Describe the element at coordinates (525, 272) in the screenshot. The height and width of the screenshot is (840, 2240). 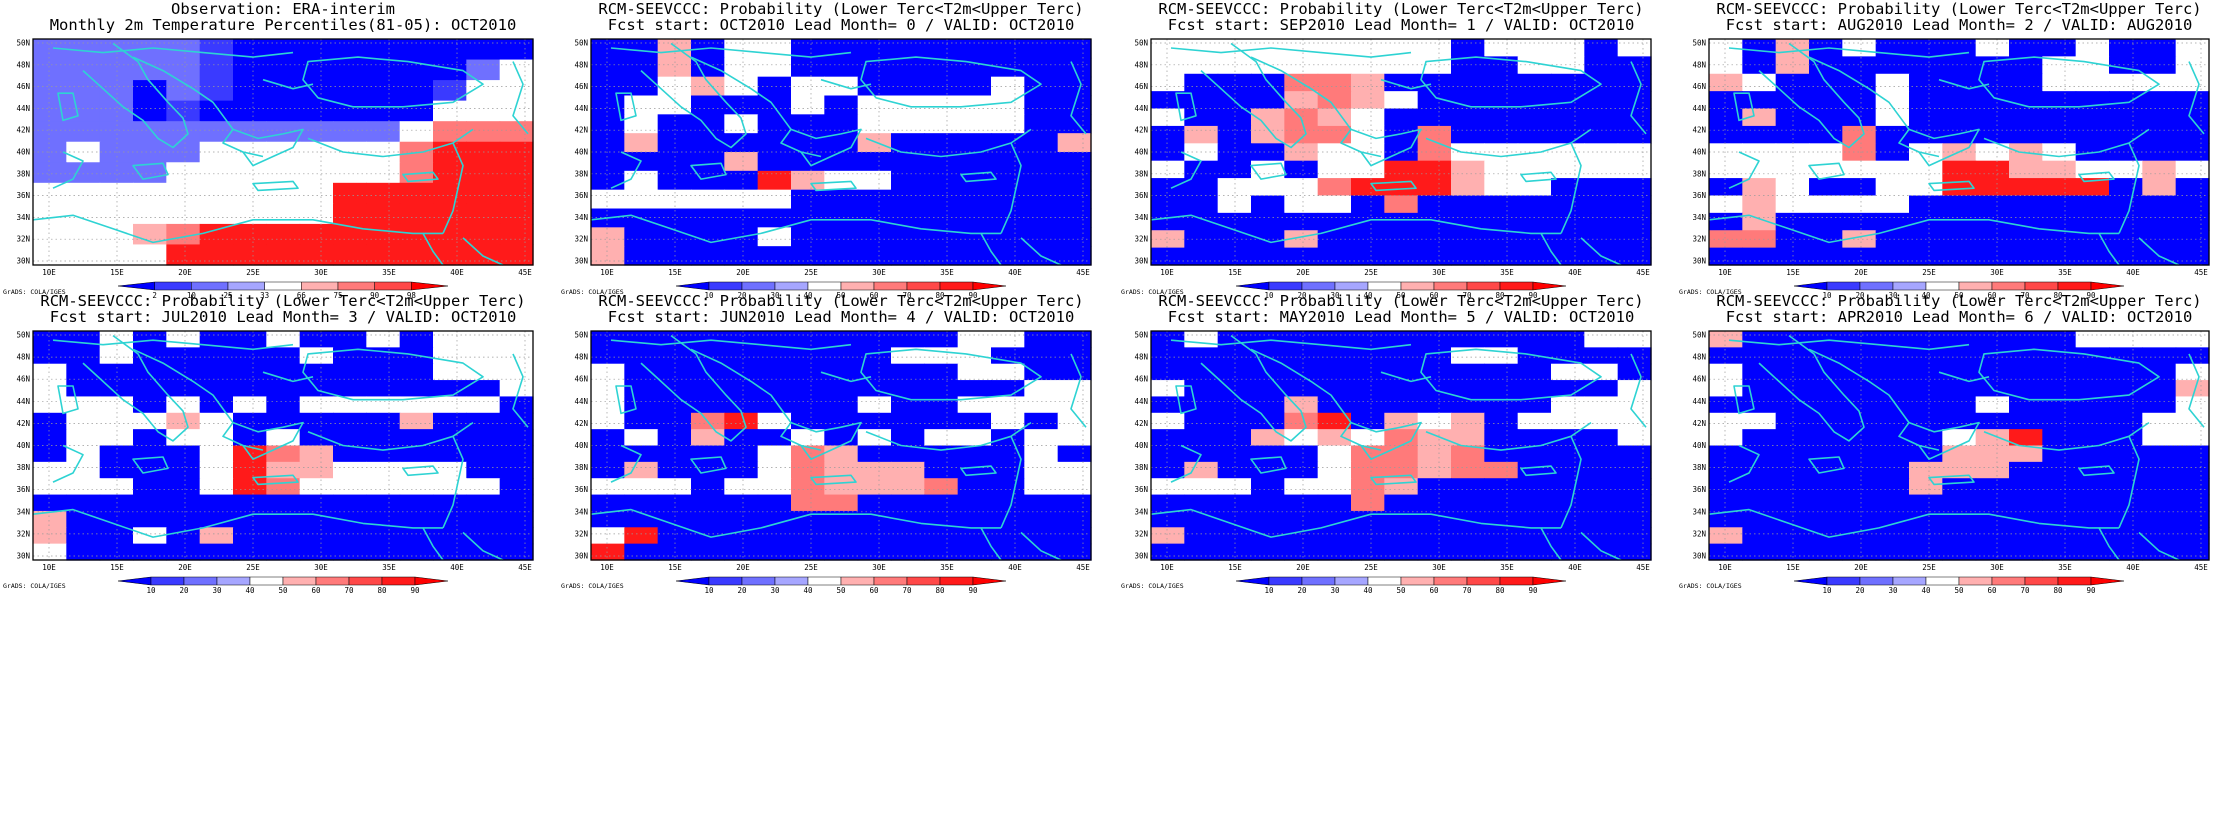
I see `lon-tick-label: 45E` at that location.